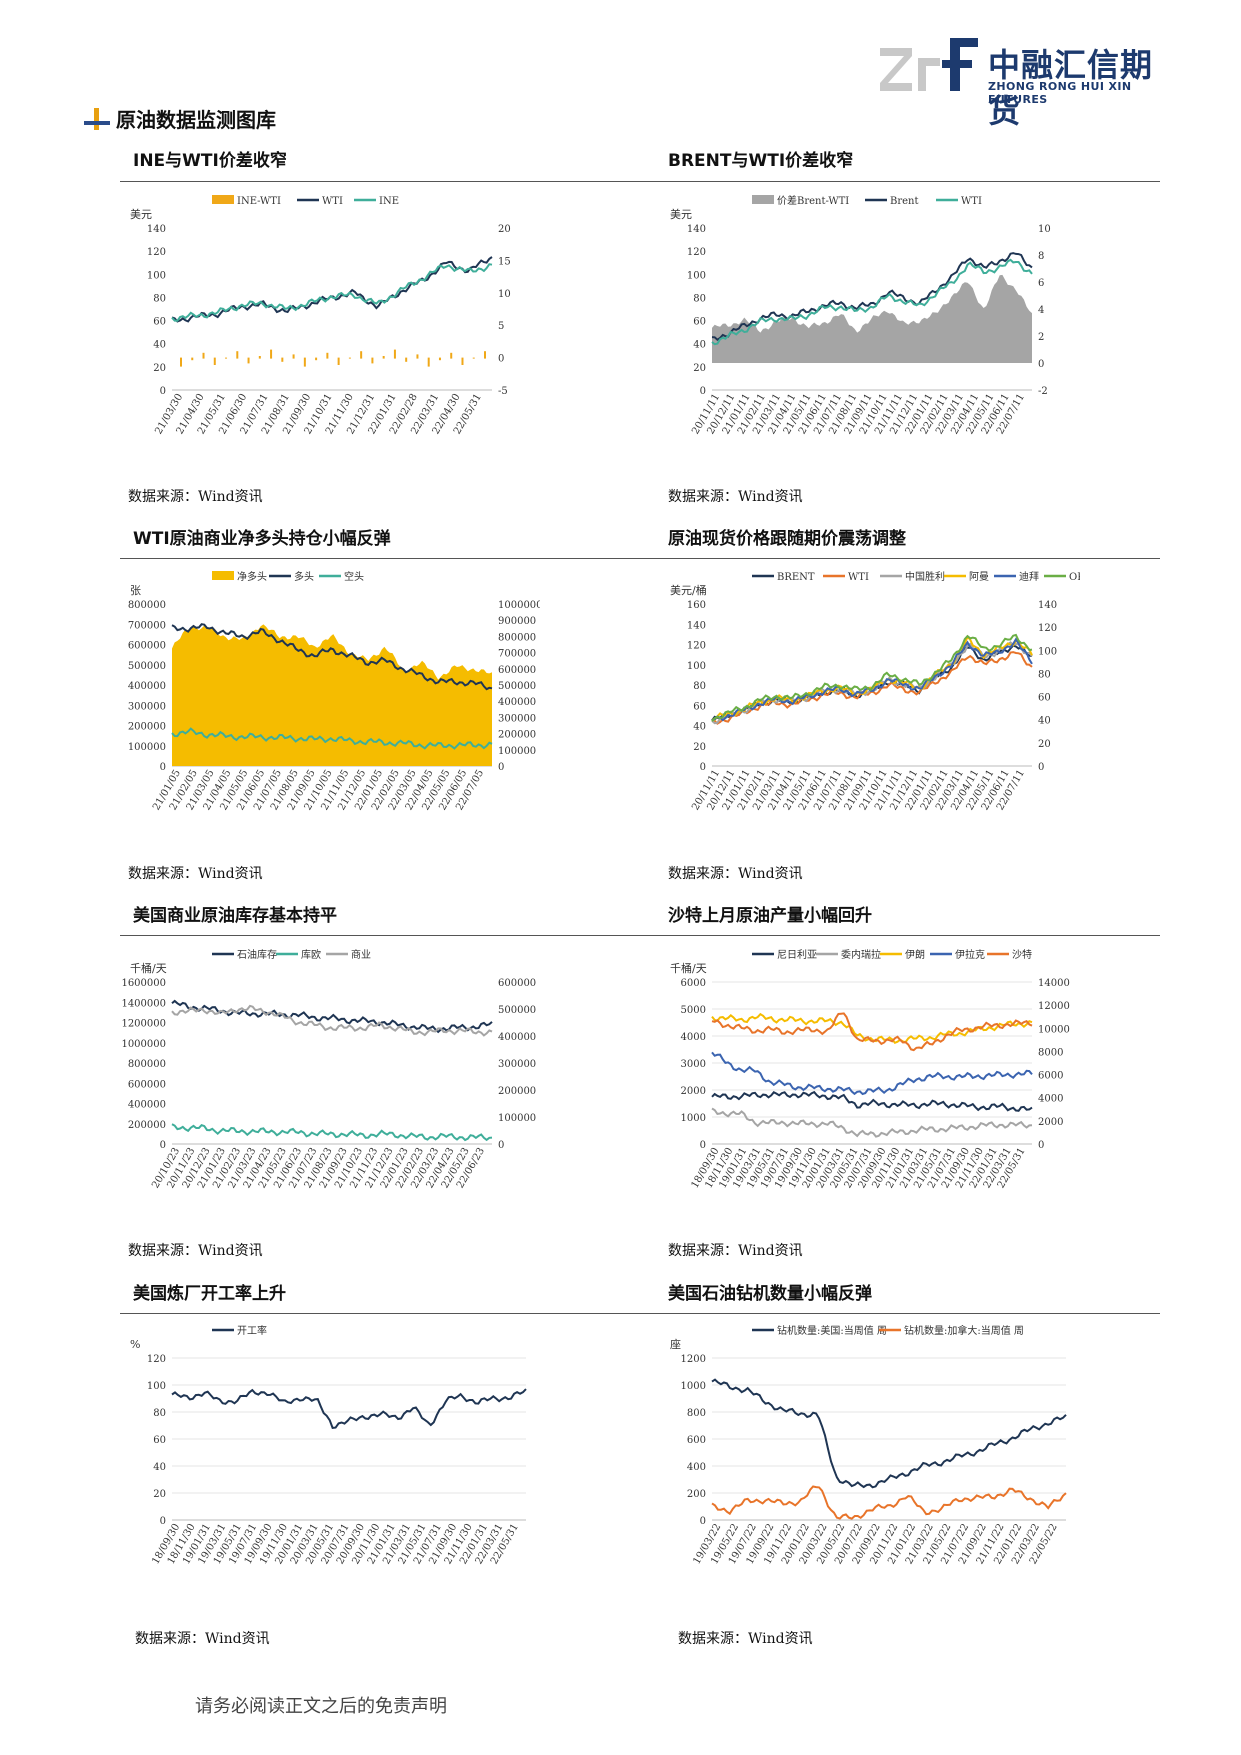 Image resolution: width=1241 pixels, height=1755 pixels. I want to click on y2-tick-label: 100000, so click(517, 751).